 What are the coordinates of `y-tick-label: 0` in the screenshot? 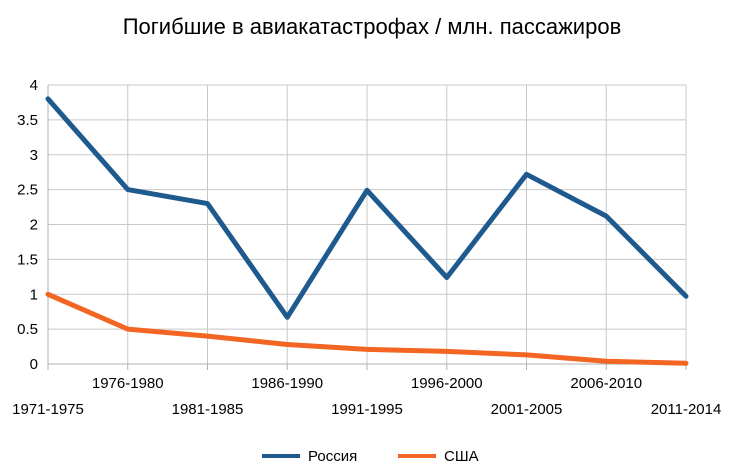 It's located at (34, 364).